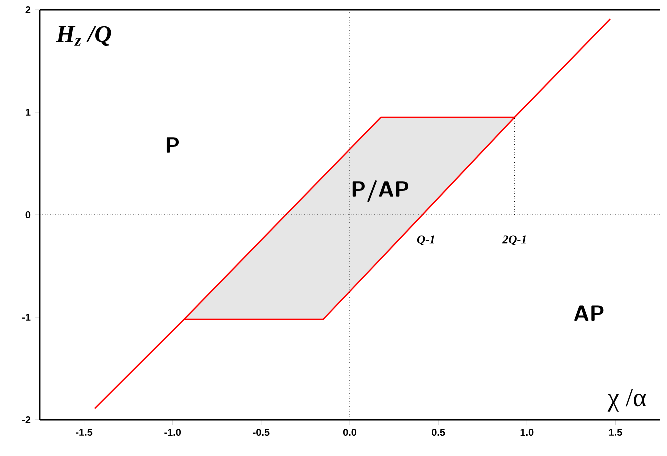 This screenshot has height=456, width=667. I want to click on annotation: P, so click(173, 145).